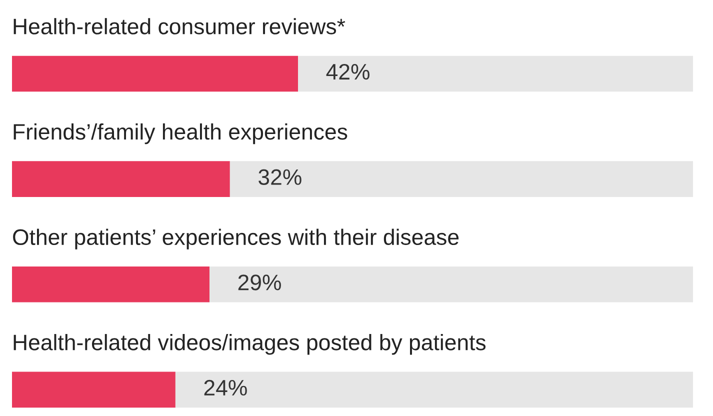 The height and width of the screenshot is (416, 713). I want to click on y-tick-label: Other patients’ experiences with their disease, so click(236, 239).